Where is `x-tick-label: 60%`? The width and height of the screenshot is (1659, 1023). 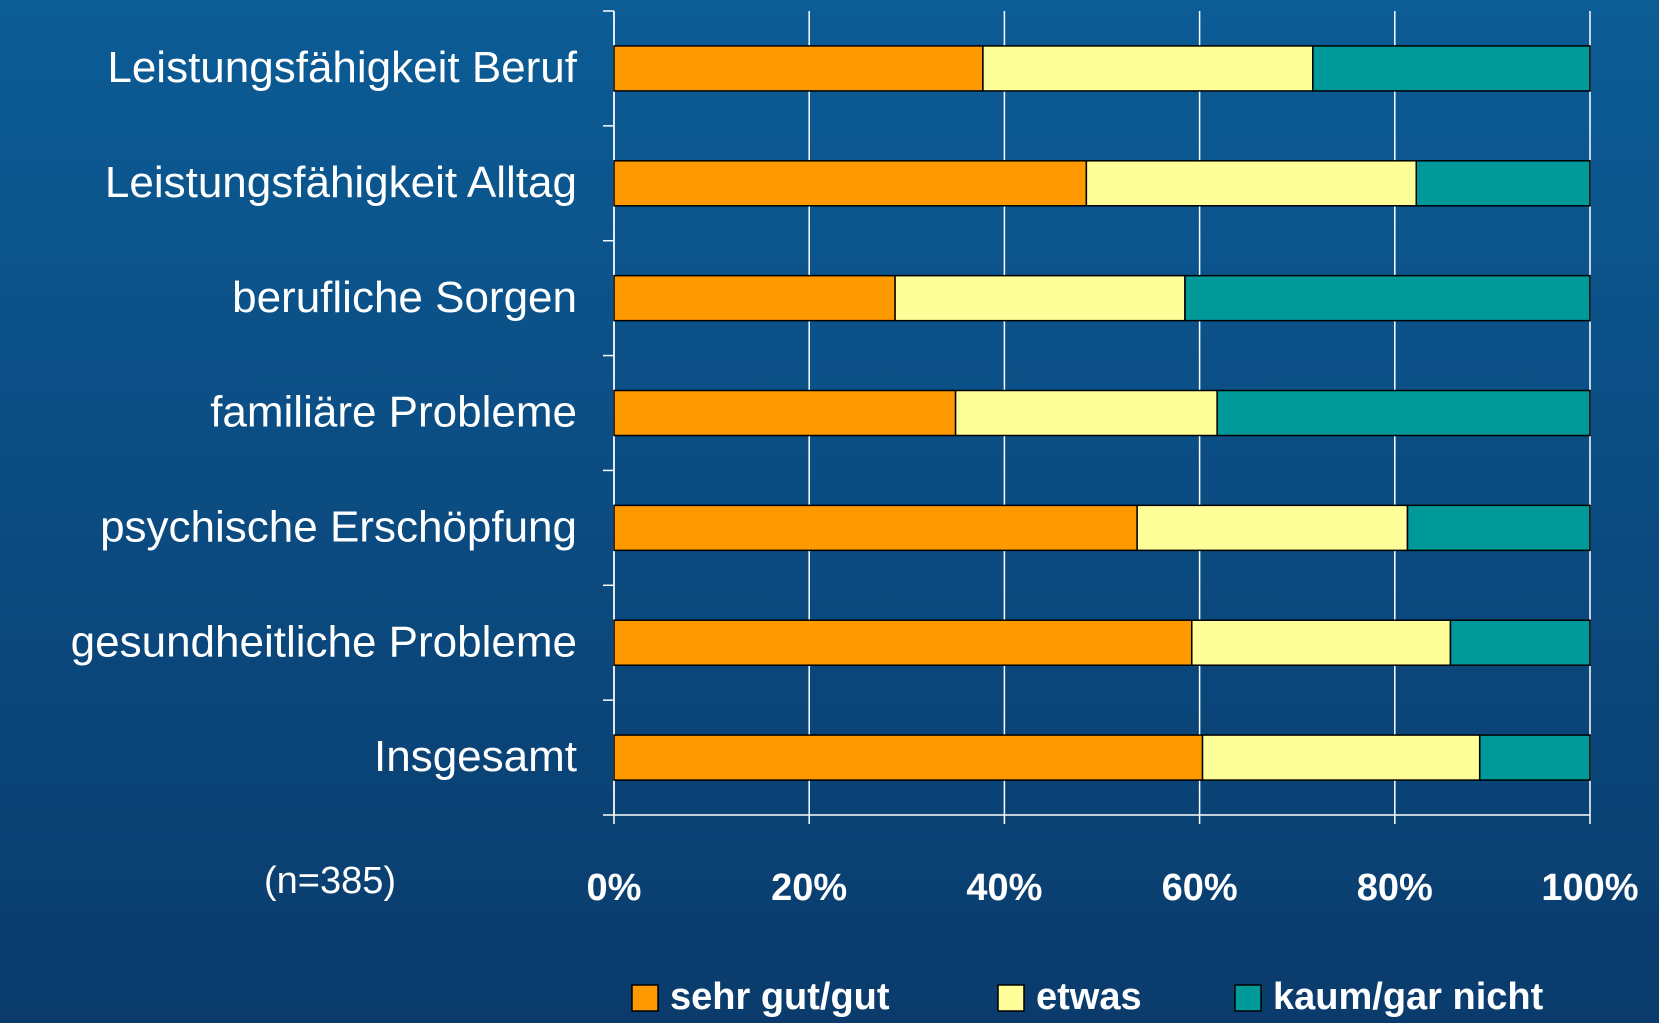
x-tick-label: 60% is located at coordinates (1200, 888).